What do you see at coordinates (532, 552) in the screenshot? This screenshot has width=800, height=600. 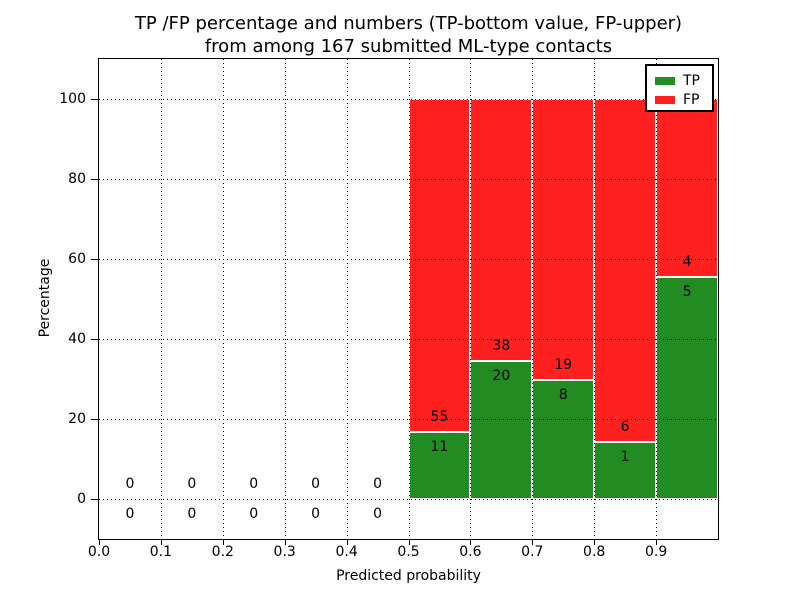 I see `x-tick-label: 0.7` at bounding box center [532, 552].